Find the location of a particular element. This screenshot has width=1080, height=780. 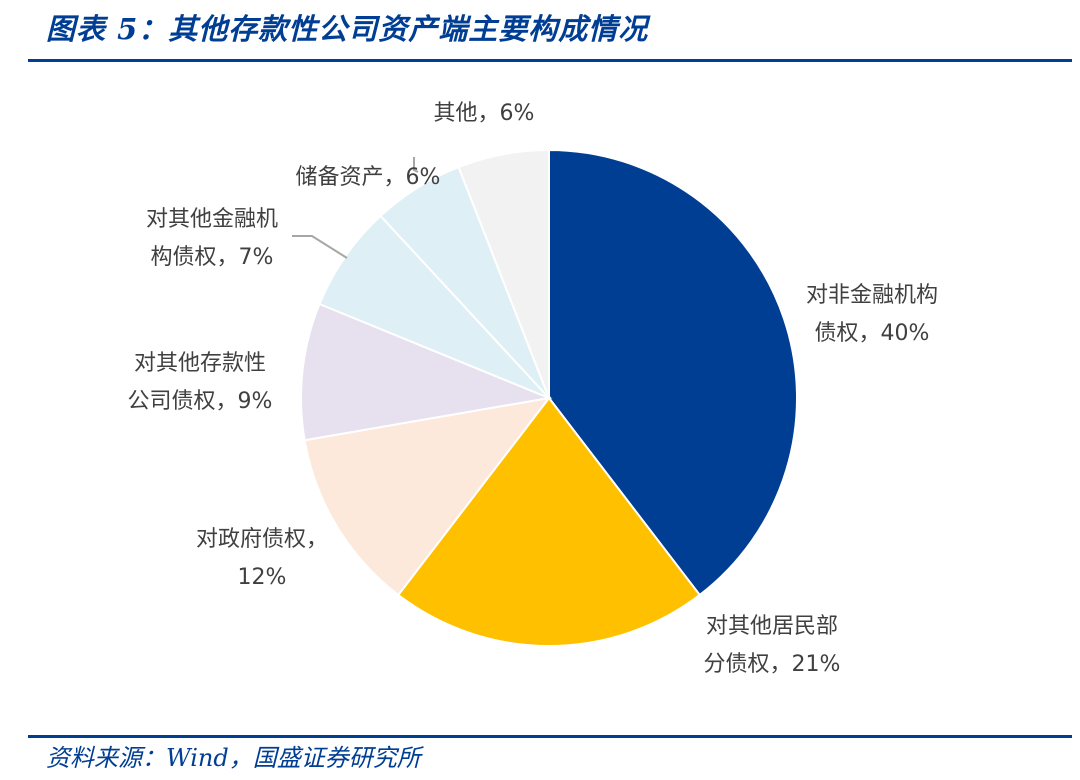

slice-label: 对其他金融机构债权，7% is located at coordinates (212, 238).